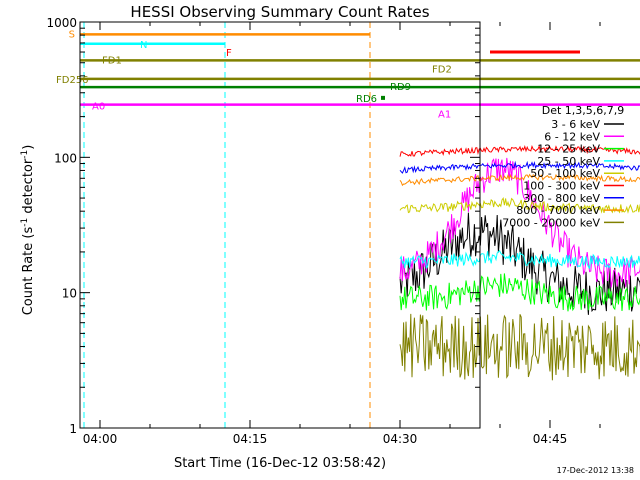 This screenshot has height=480, width=640. What do you see at coordinates (366, 99) in the screenshot?
I see `flag-label-rd6: RD6` at bounding box center [366, 99].